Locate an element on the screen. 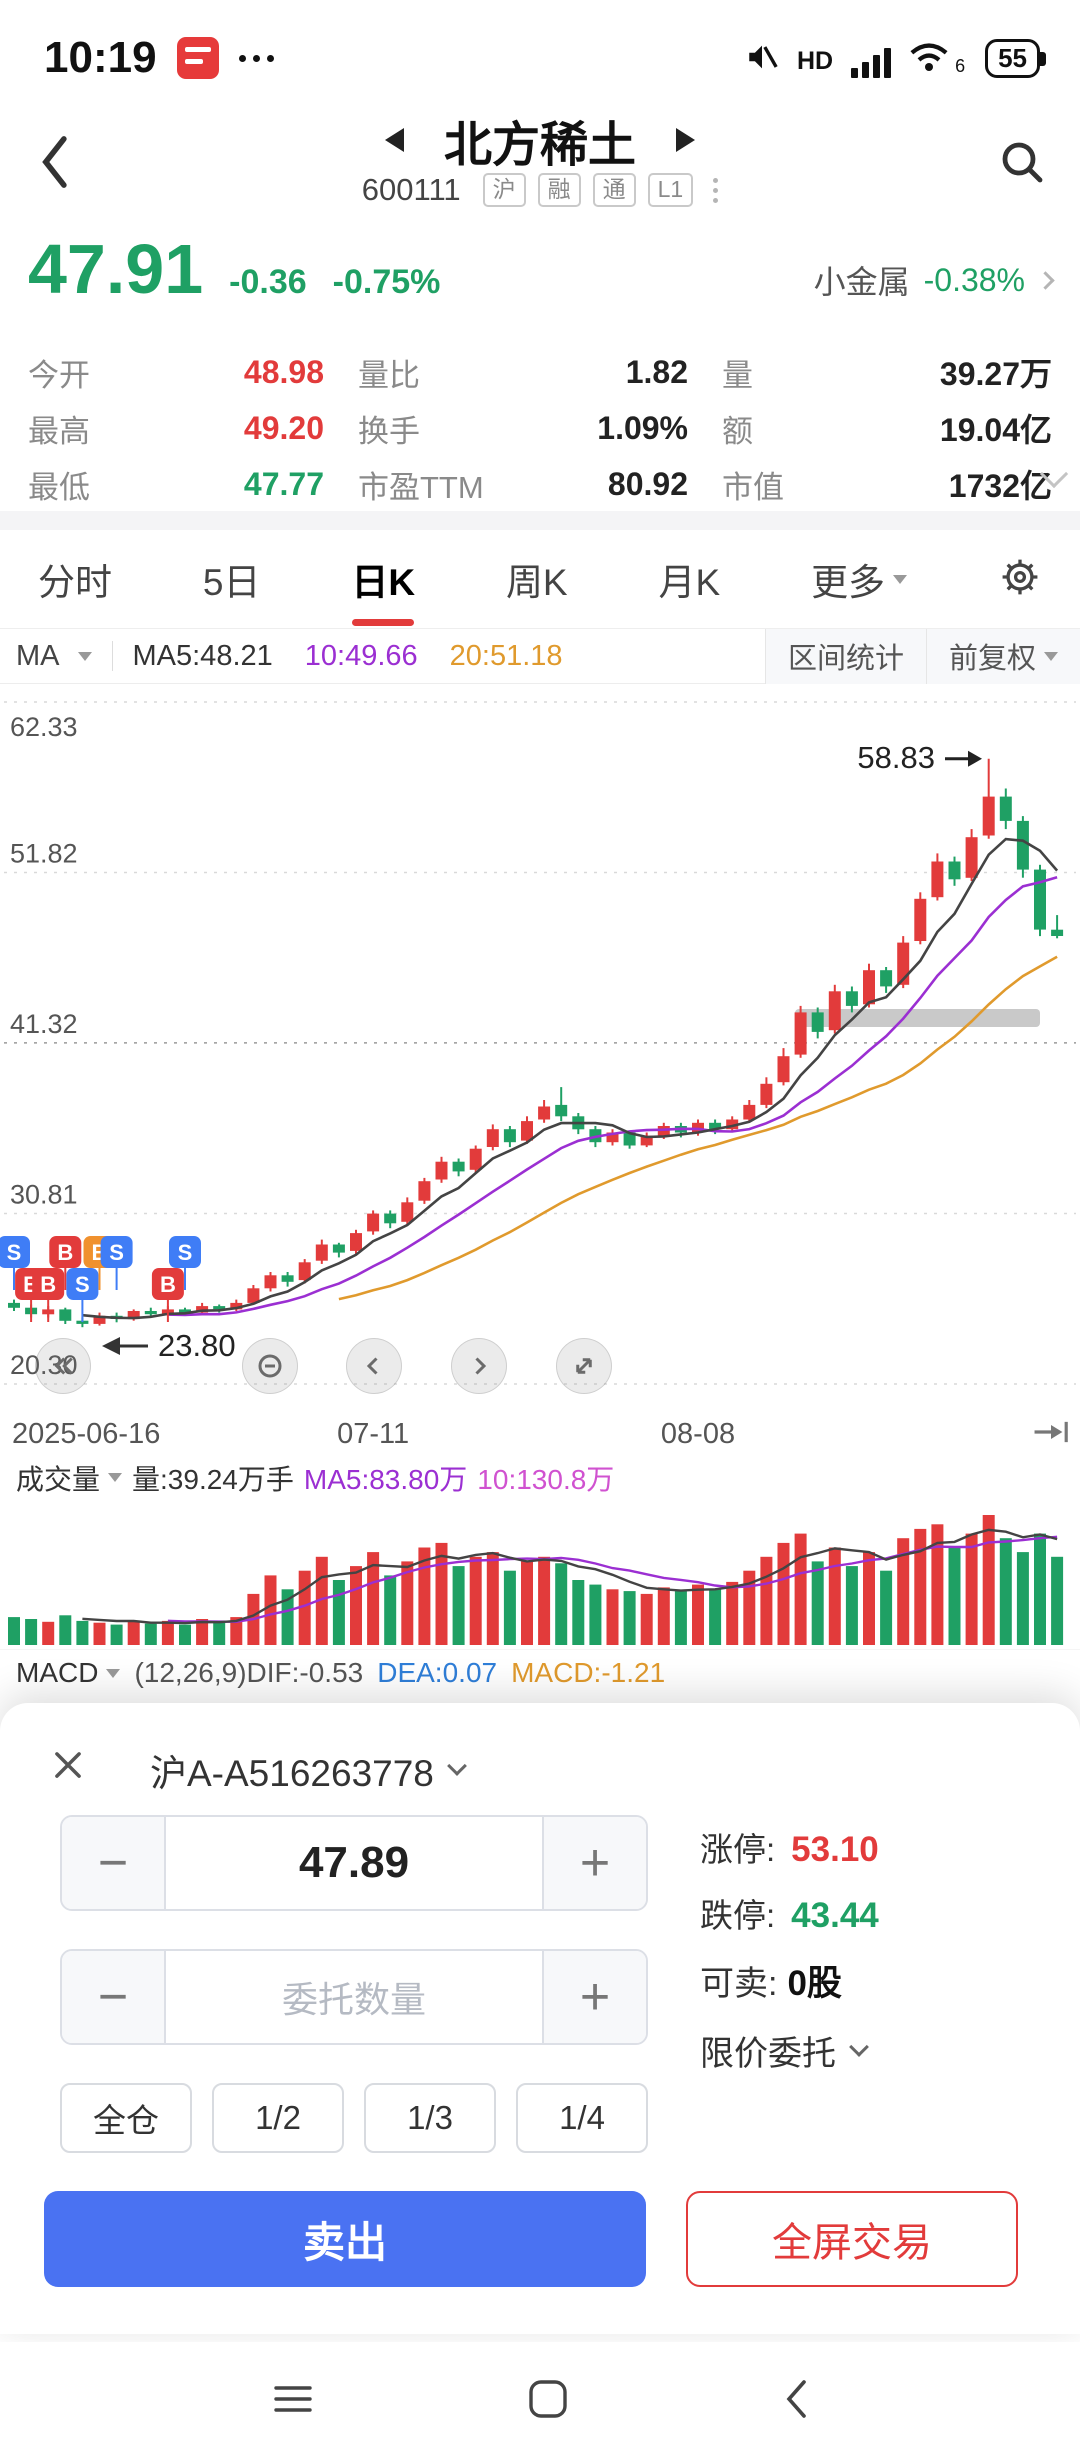 Image resolution: width=1080 pixels, height=2460 pixels. stat-value: 49.20 is located at coordinates (283, 427).